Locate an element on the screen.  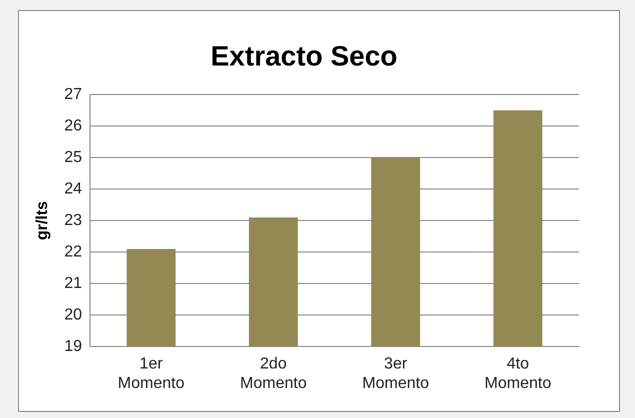
x-tick-label: 4to Momento is located at coordinates (518, 374).